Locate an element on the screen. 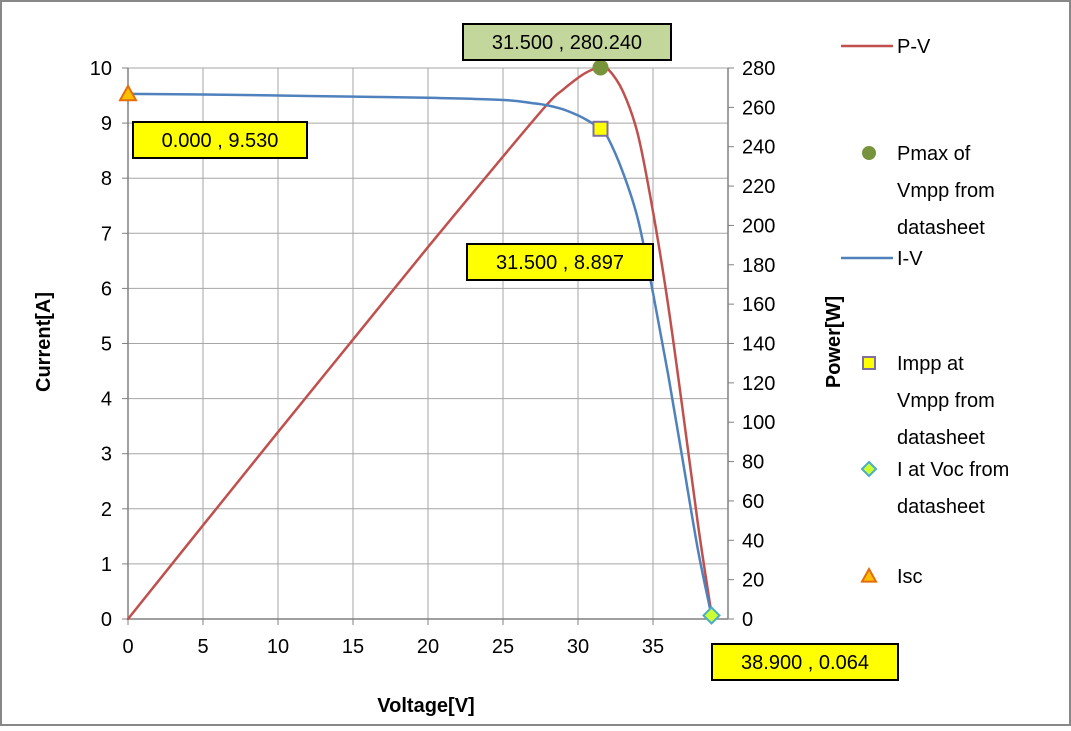 The height and width of the screenshot is (731, 1071). marker-impp-at-vmpp-from-datasheet is located at coordinates (600, 128).